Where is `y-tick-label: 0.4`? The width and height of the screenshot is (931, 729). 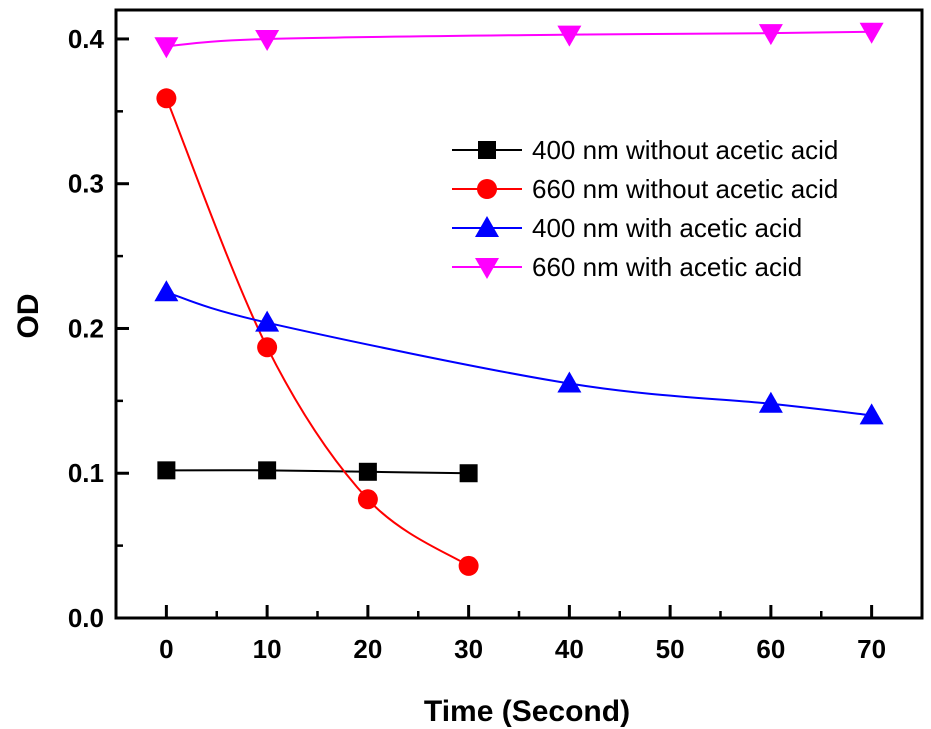
y-tick-label: 0.4 is located at coordinates (86, 39).